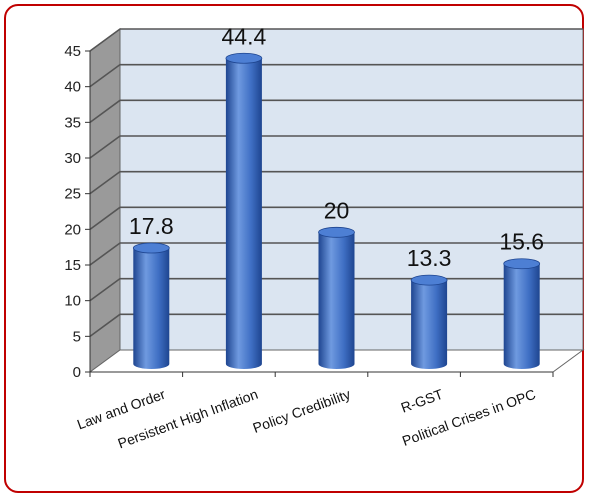  Describe the element at coordinates (429, 258) in the screenshot. I see `data-label: 13.3` at that location.